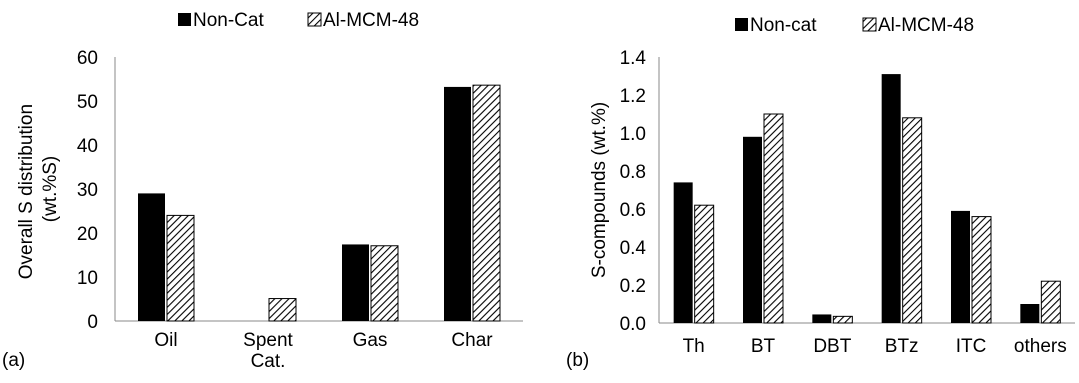 This screenshot has width=1079, height=383. Describe the element at coordinates (763, 346) in the screenshot. I see `chart-b-x-tick-label: BT` at that location.